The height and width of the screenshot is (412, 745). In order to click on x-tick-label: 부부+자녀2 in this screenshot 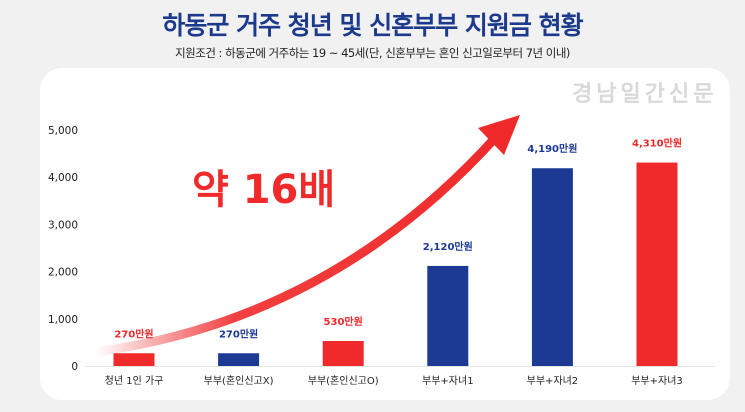, I will do `click(553, 381)`.